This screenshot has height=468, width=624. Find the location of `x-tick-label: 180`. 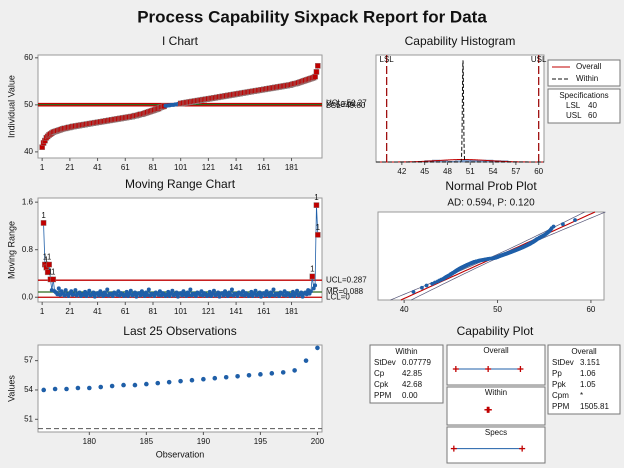

x-tick-label: 180 is located at coordinates (90, 441).